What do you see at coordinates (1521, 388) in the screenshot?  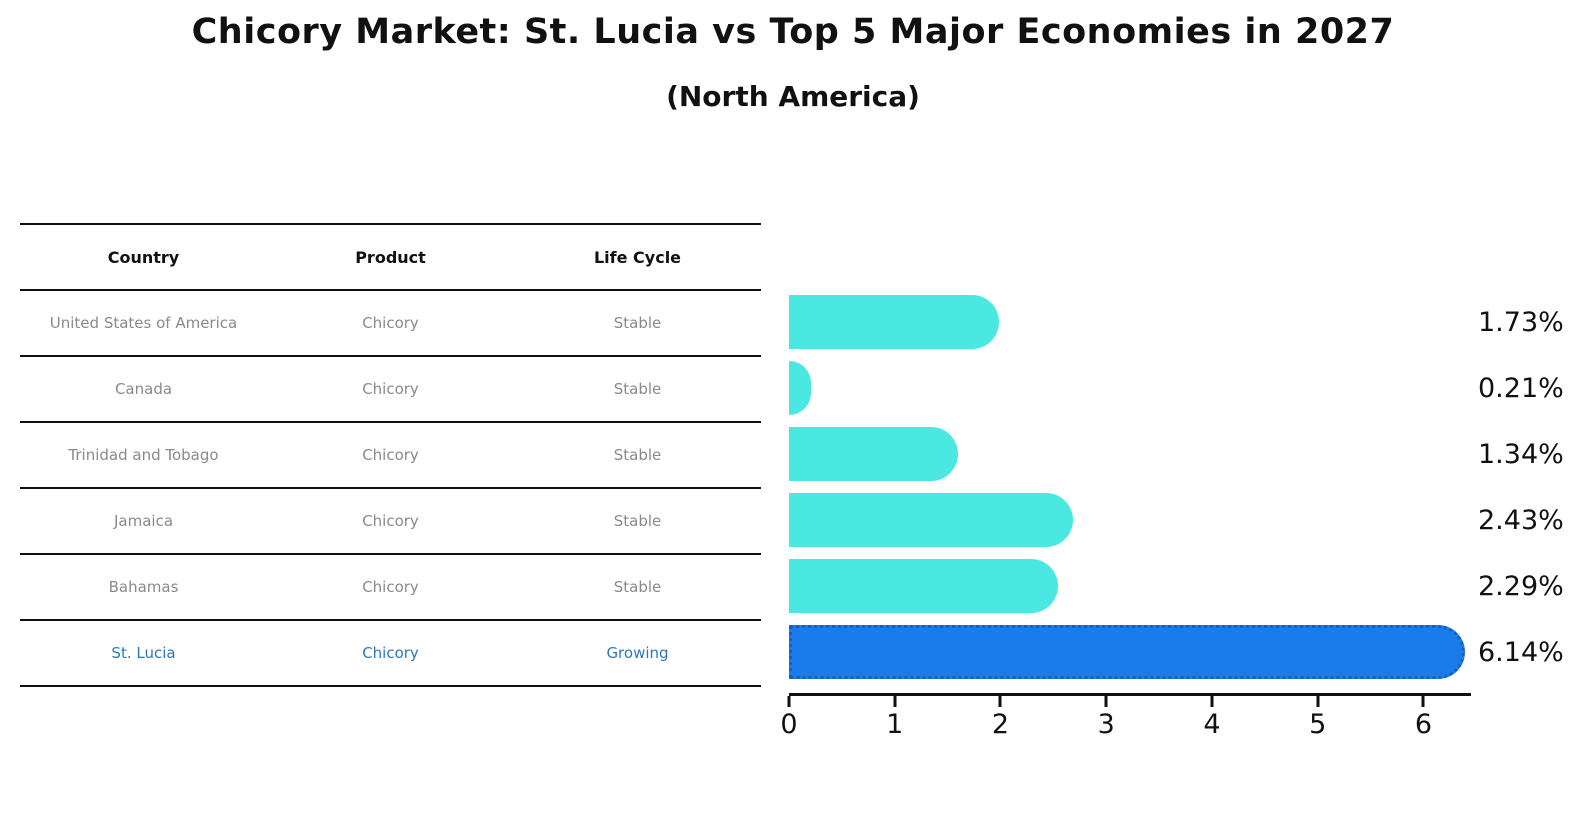 I see `bar-value-label: 0.21%` at bounding box center [1521, 388].